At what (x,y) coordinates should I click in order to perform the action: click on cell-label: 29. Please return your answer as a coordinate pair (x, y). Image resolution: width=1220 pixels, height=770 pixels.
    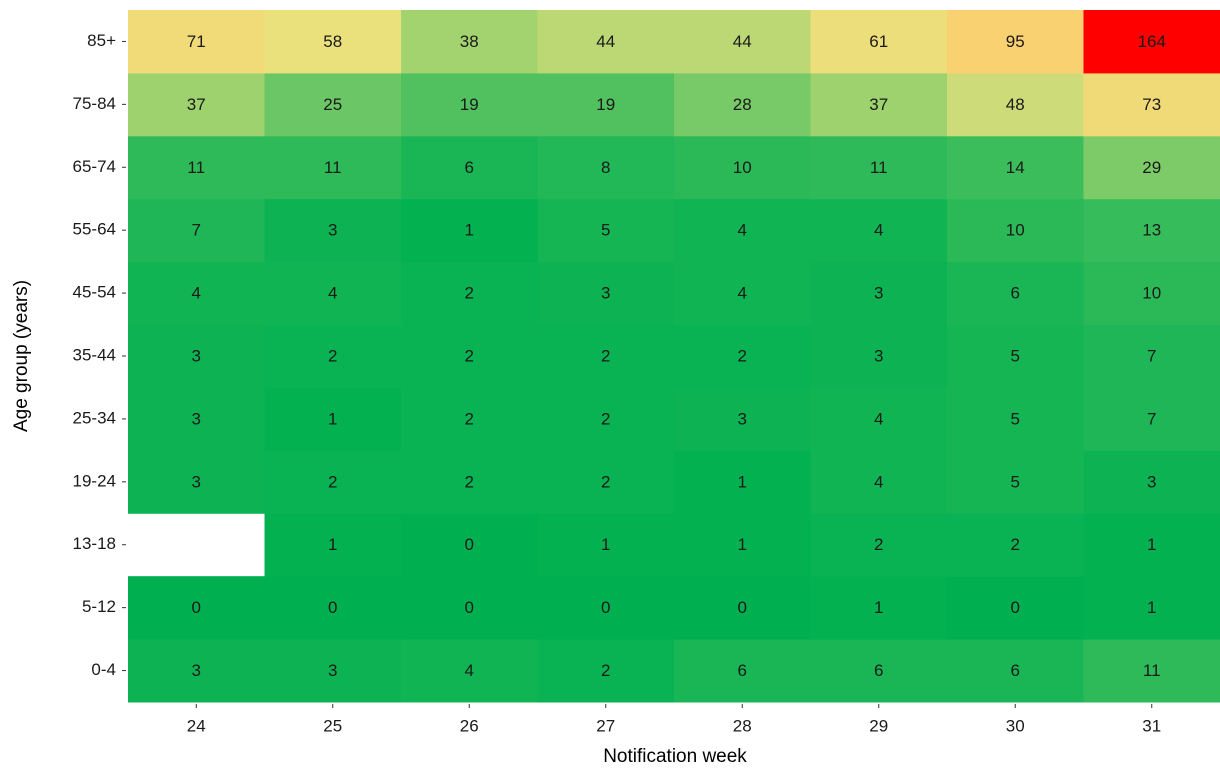
    Looking at the image, I should click on (1151, 167).